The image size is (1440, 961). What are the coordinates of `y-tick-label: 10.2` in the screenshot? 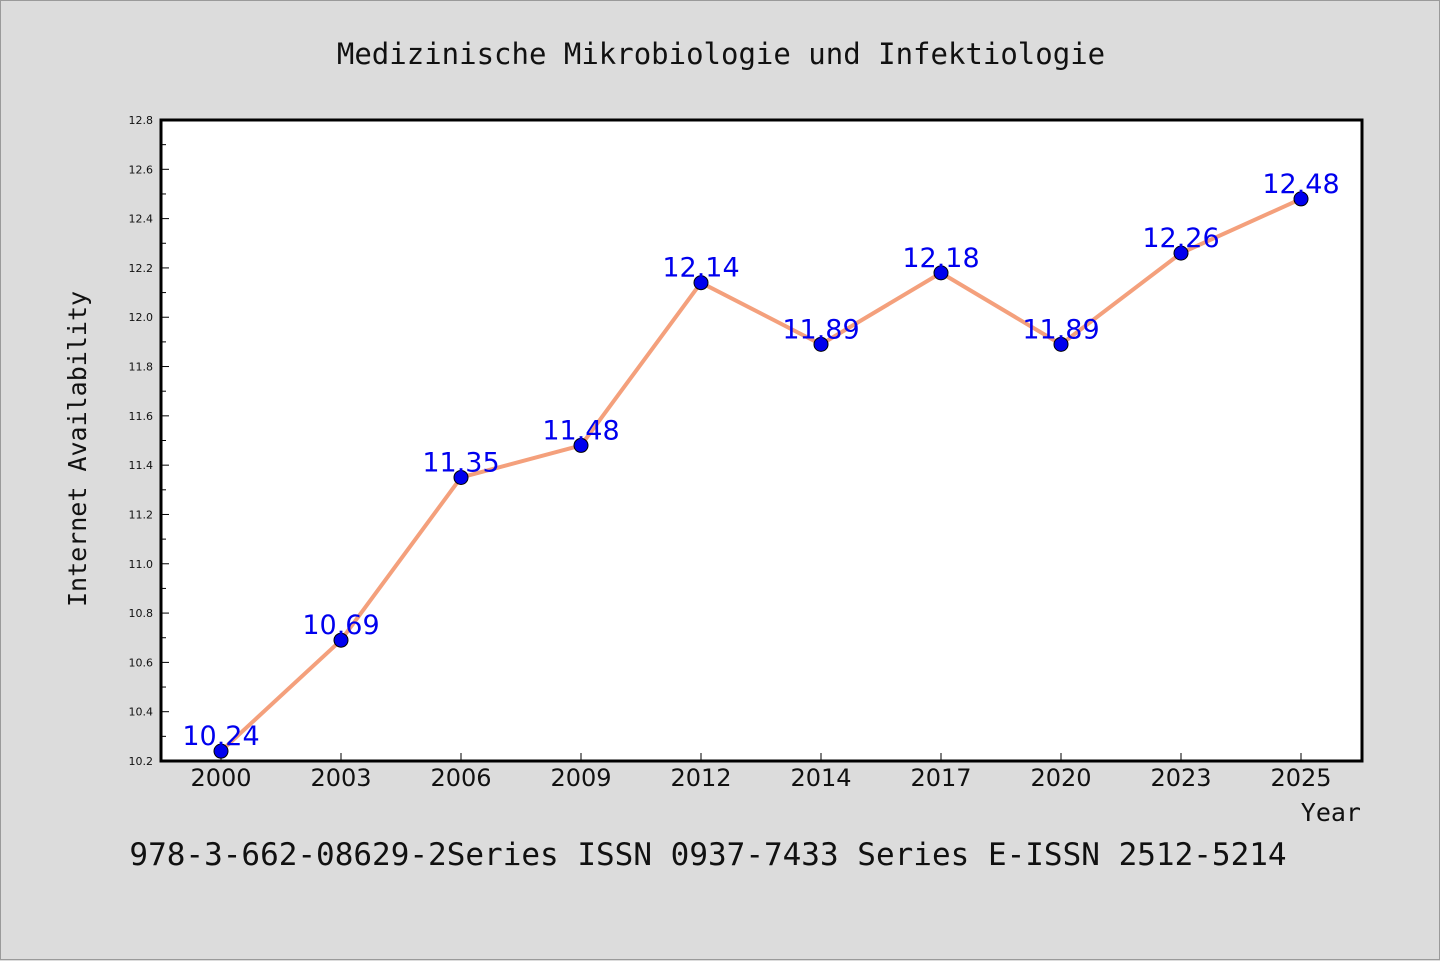 It's located at (141, 761).